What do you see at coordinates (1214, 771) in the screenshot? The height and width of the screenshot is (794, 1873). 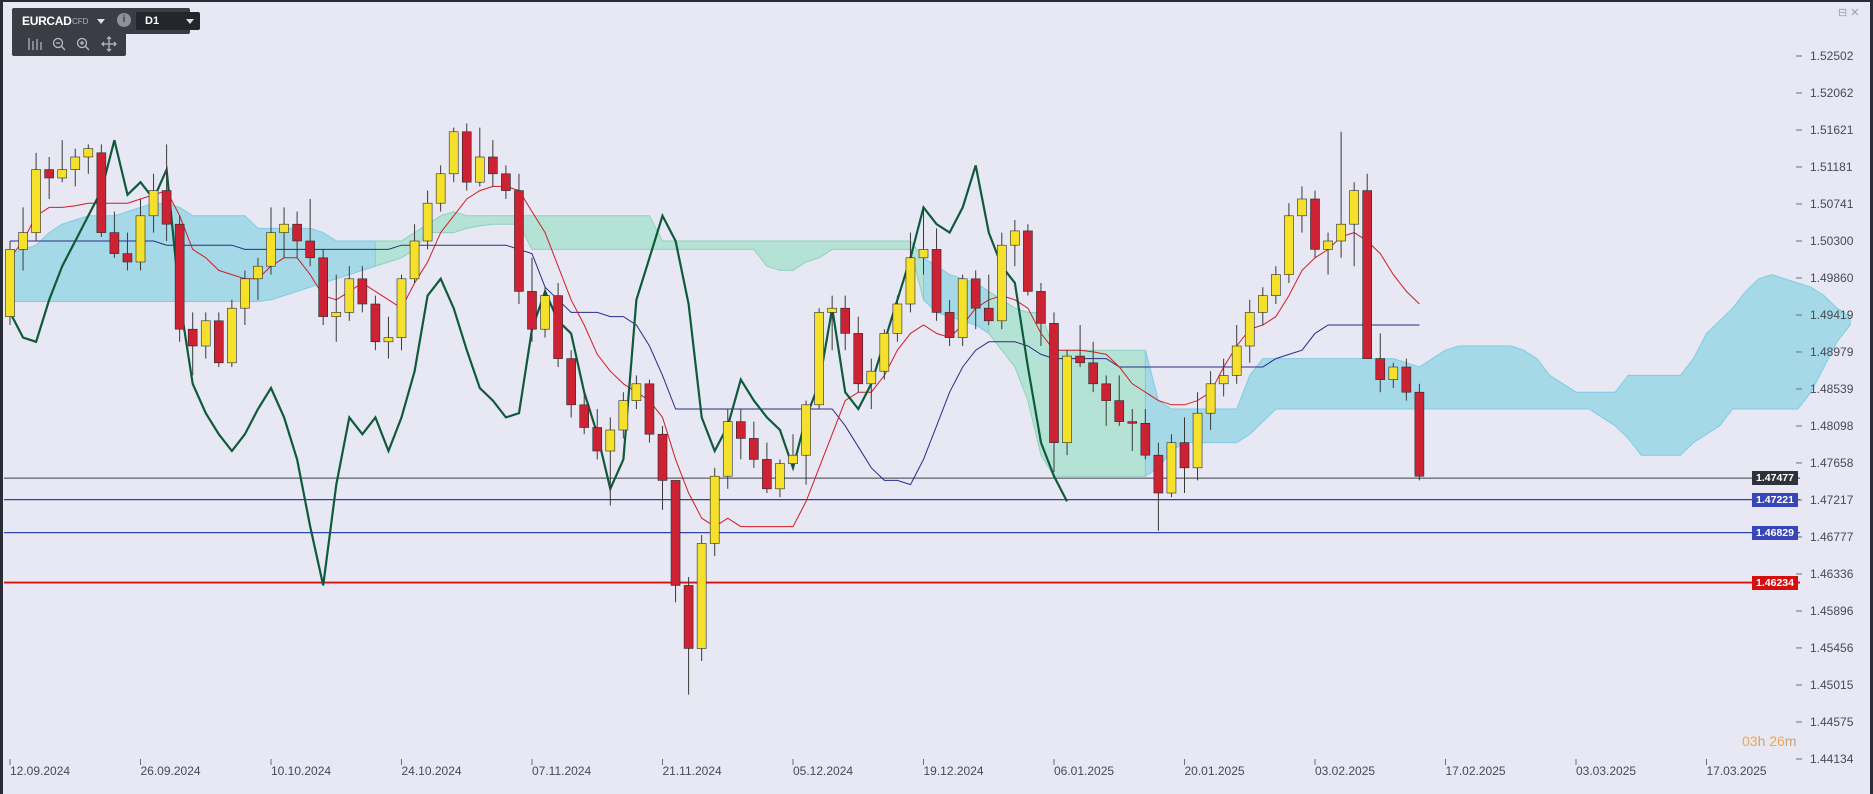 I see `x-axis-tick-label: 20.01.2025` at bounding box center [1214, 771].